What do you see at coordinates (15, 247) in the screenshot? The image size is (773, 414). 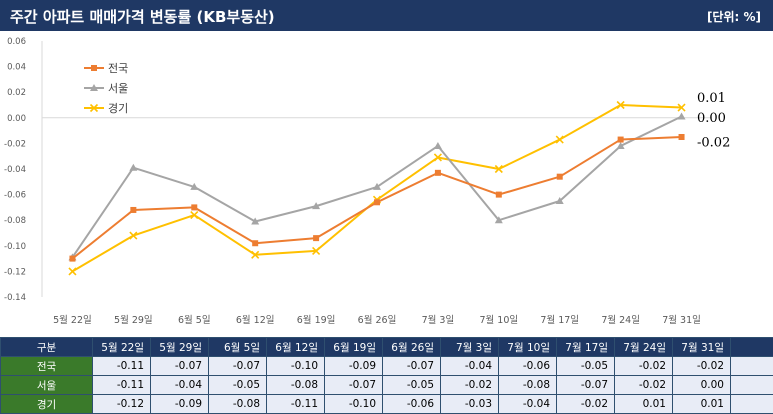 I see `y-tick-label: -0.10` at bounding box center [15, 247].